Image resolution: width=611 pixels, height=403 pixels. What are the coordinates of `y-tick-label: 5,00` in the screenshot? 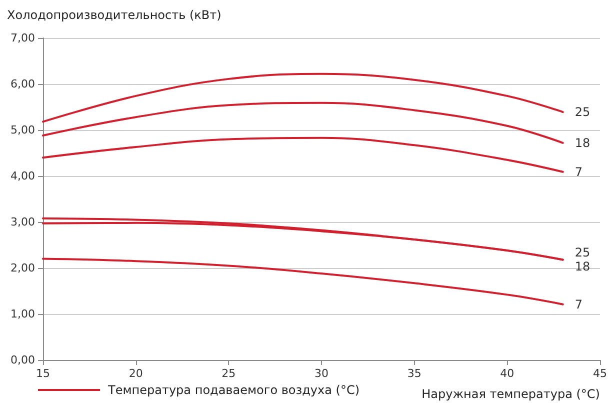 It's located at (22, 130).